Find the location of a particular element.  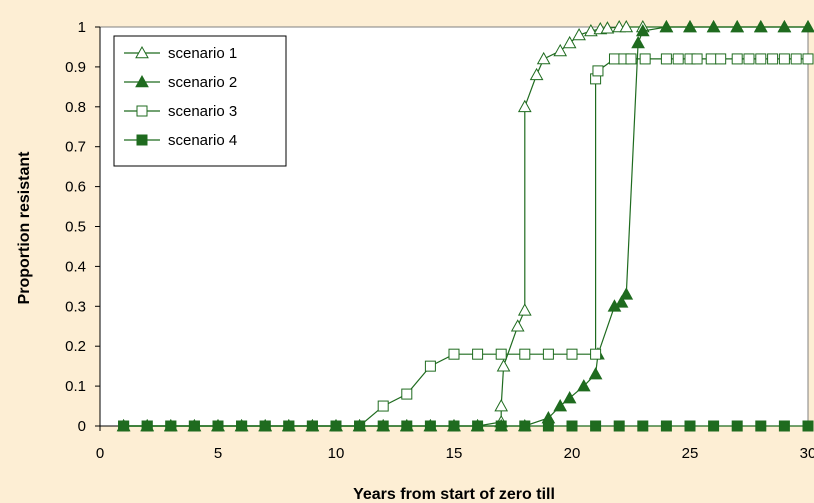

legend-label: scenario 2 is located at coordinates (202, 82).